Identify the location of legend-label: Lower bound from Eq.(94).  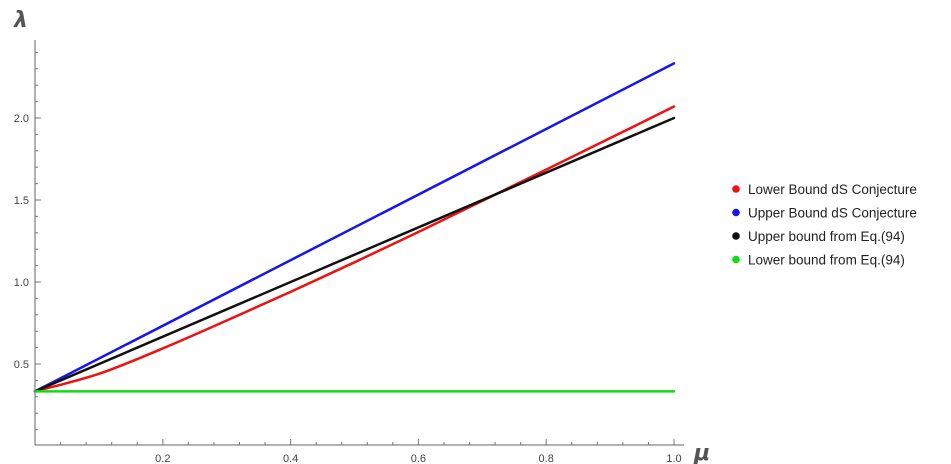
(826, 260).